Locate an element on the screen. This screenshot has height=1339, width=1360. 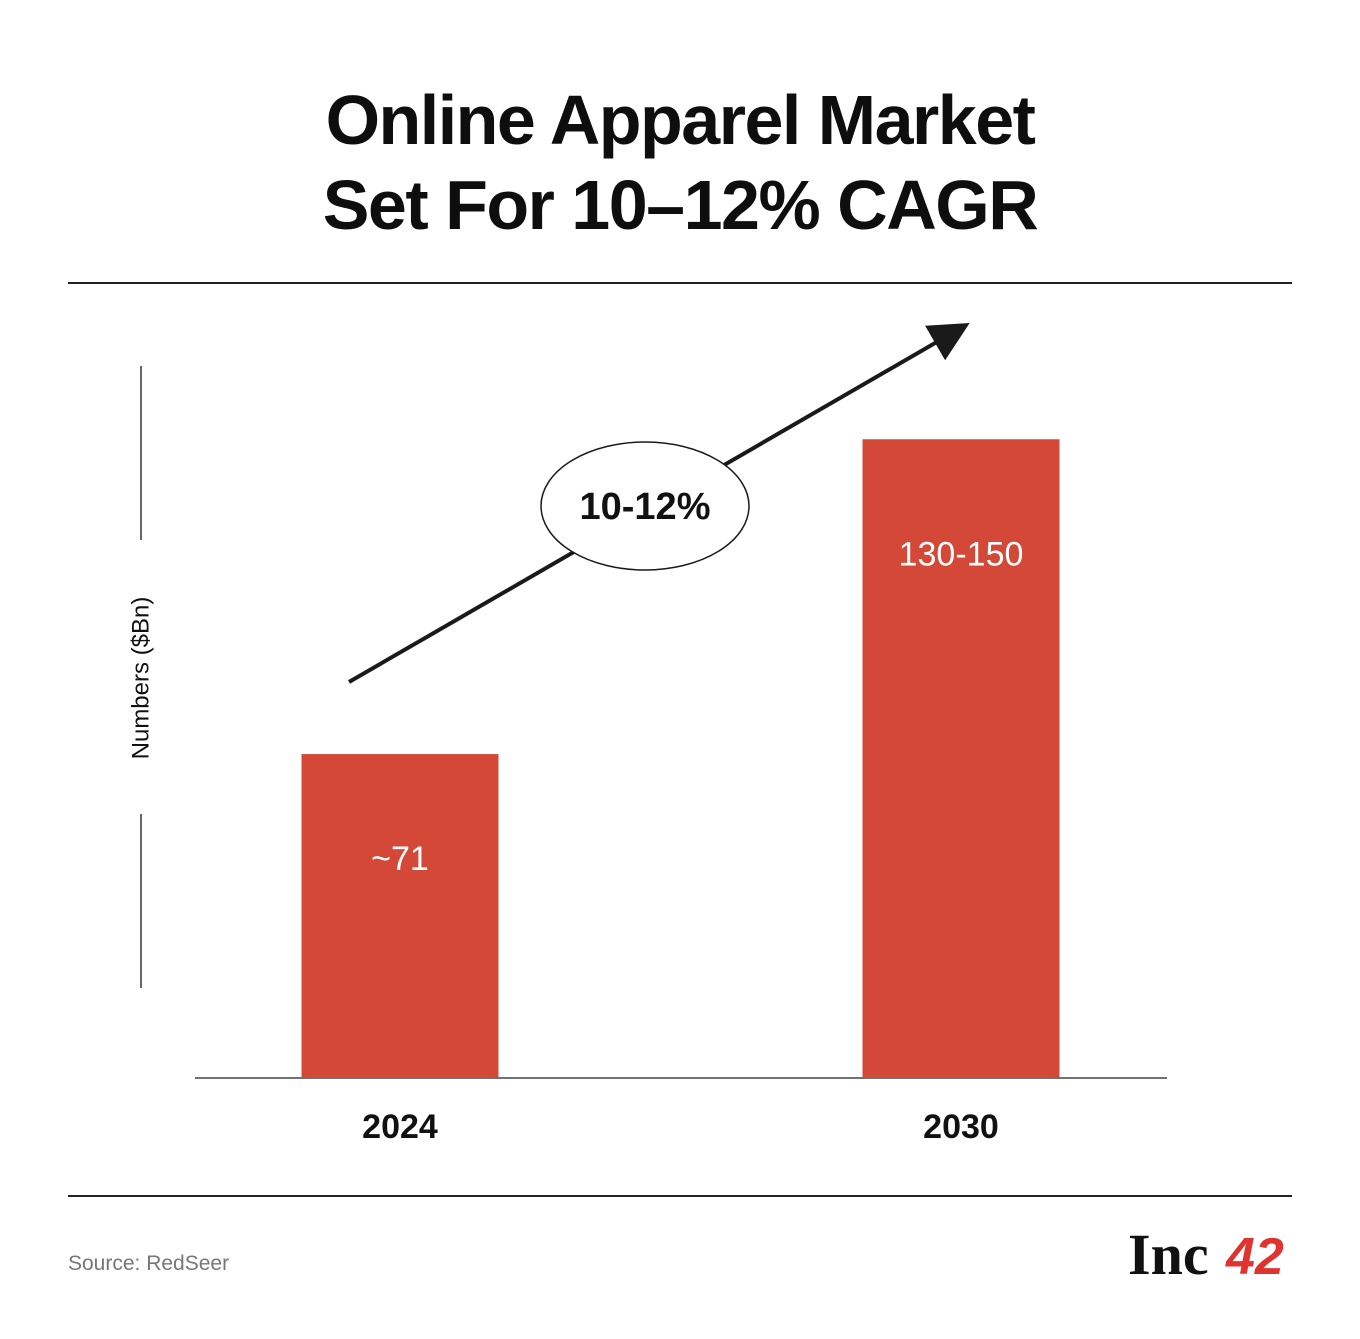
source-note: Source: RedSeer is located at coordinates (149, 1263).